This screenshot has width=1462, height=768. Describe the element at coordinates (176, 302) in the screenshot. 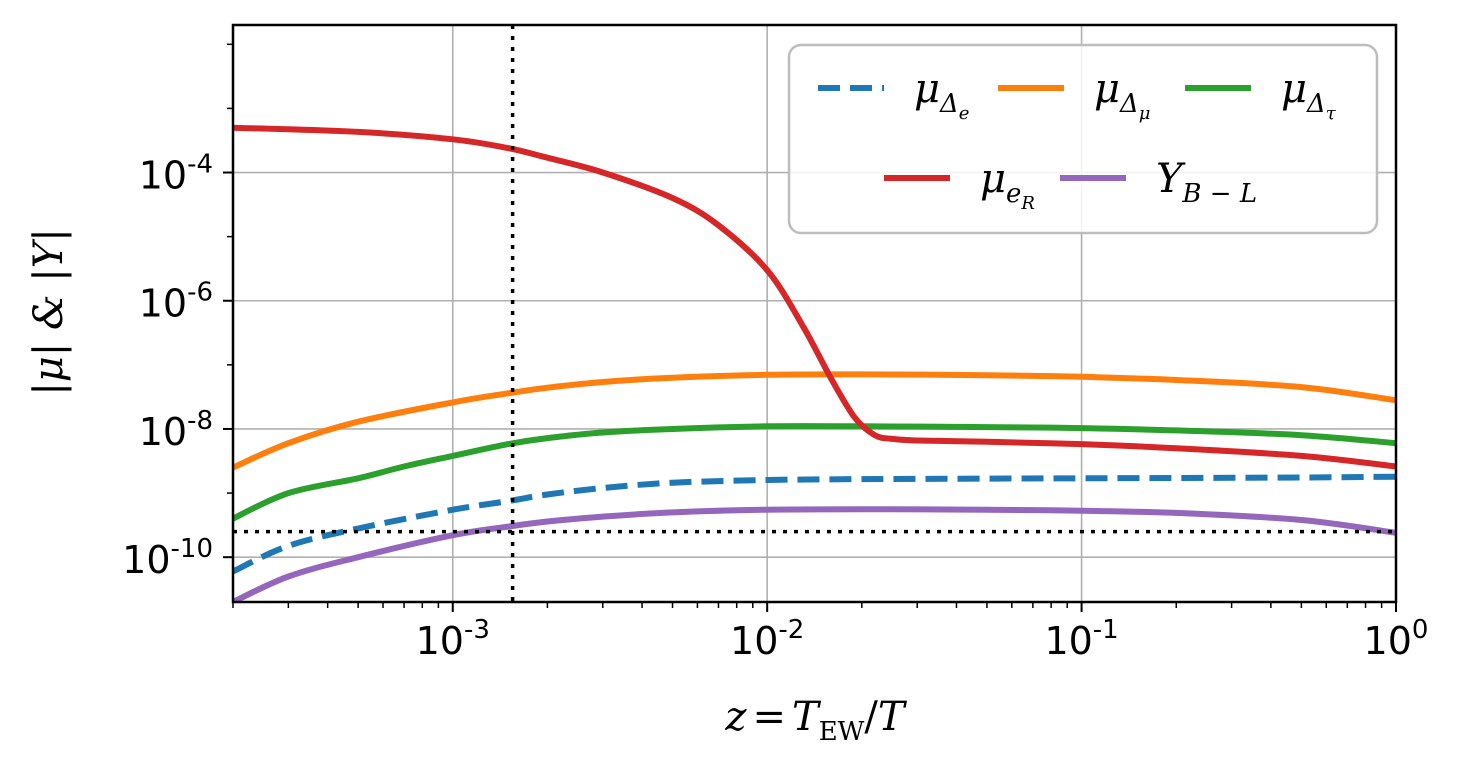

I see `y-tick-label: 10⁻⁶` at that location.